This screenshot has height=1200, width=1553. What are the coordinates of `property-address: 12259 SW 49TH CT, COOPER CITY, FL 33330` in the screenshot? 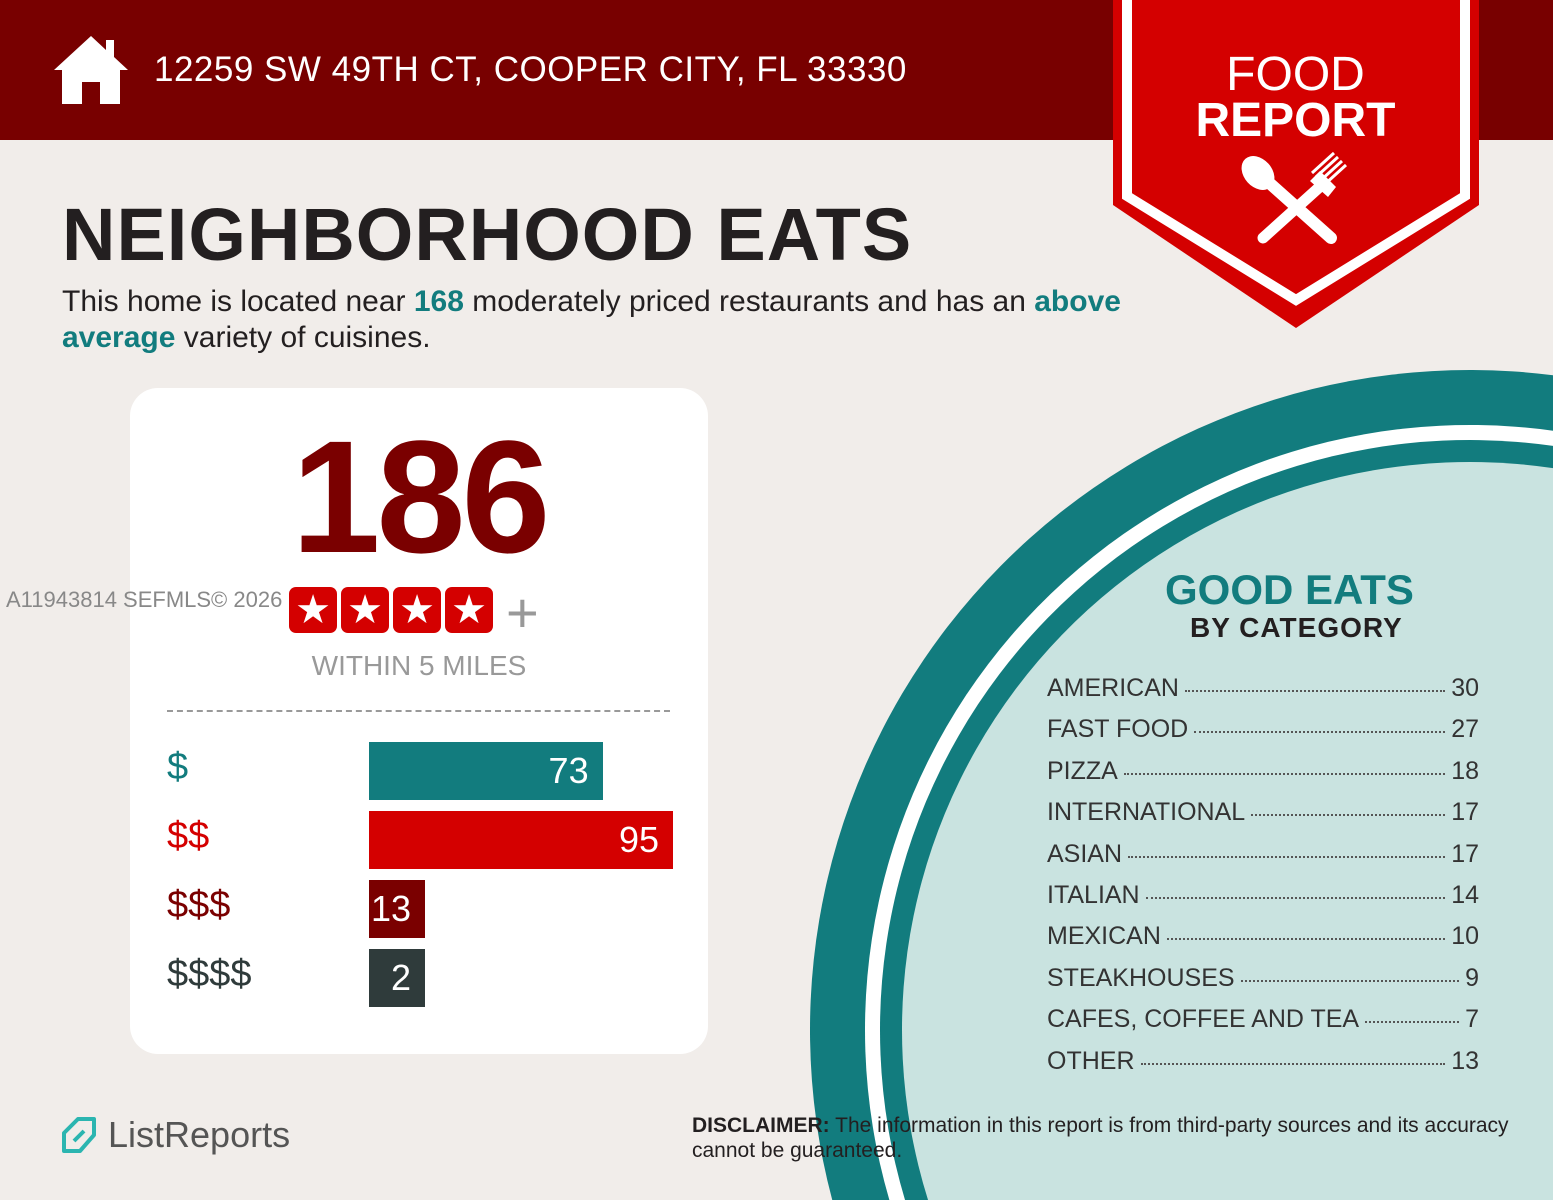 It's located at (530, 69).